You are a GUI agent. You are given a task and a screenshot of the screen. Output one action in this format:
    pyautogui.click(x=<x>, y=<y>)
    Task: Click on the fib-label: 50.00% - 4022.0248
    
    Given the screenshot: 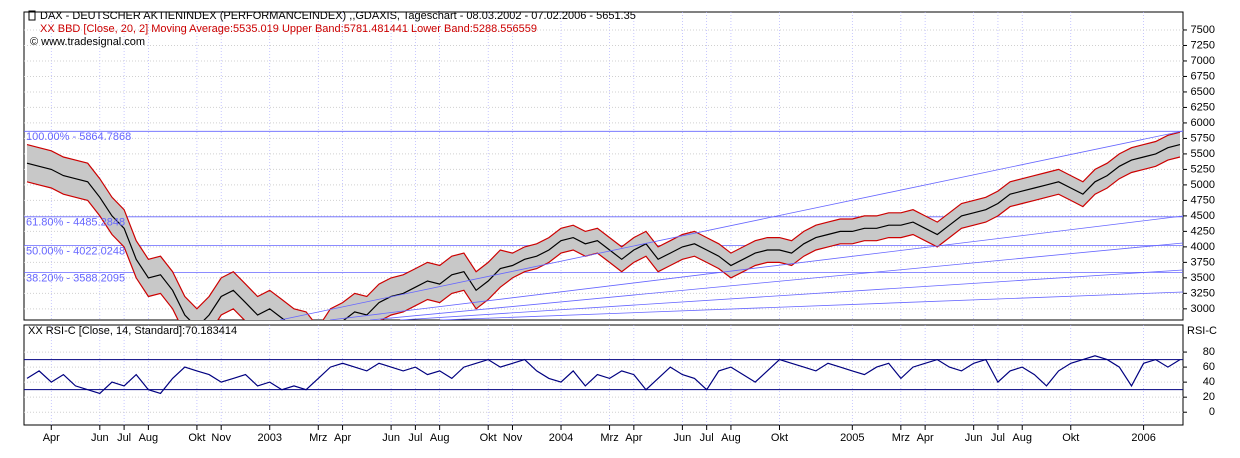 What is the action you would take?
    pyautogui.click(x=75, y=251)
    